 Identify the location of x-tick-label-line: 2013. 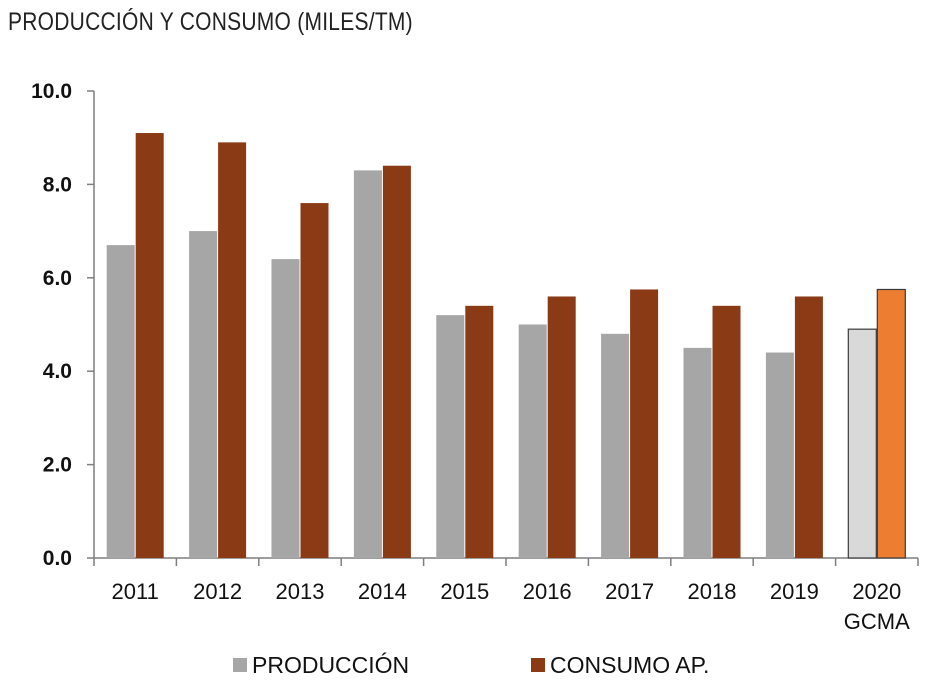
(300, 591).